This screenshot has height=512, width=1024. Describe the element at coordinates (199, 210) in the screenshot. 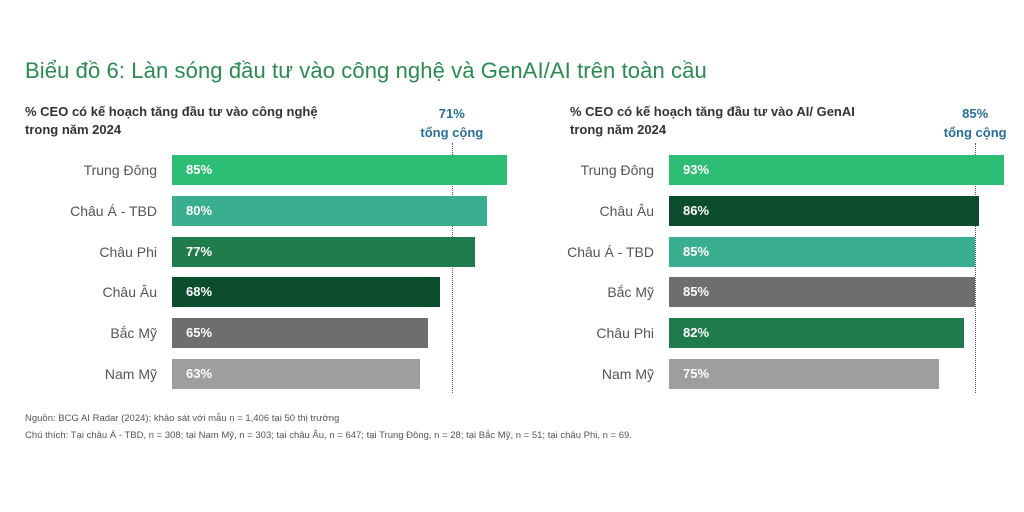

I see `bar-value-label: 80%` at that location.